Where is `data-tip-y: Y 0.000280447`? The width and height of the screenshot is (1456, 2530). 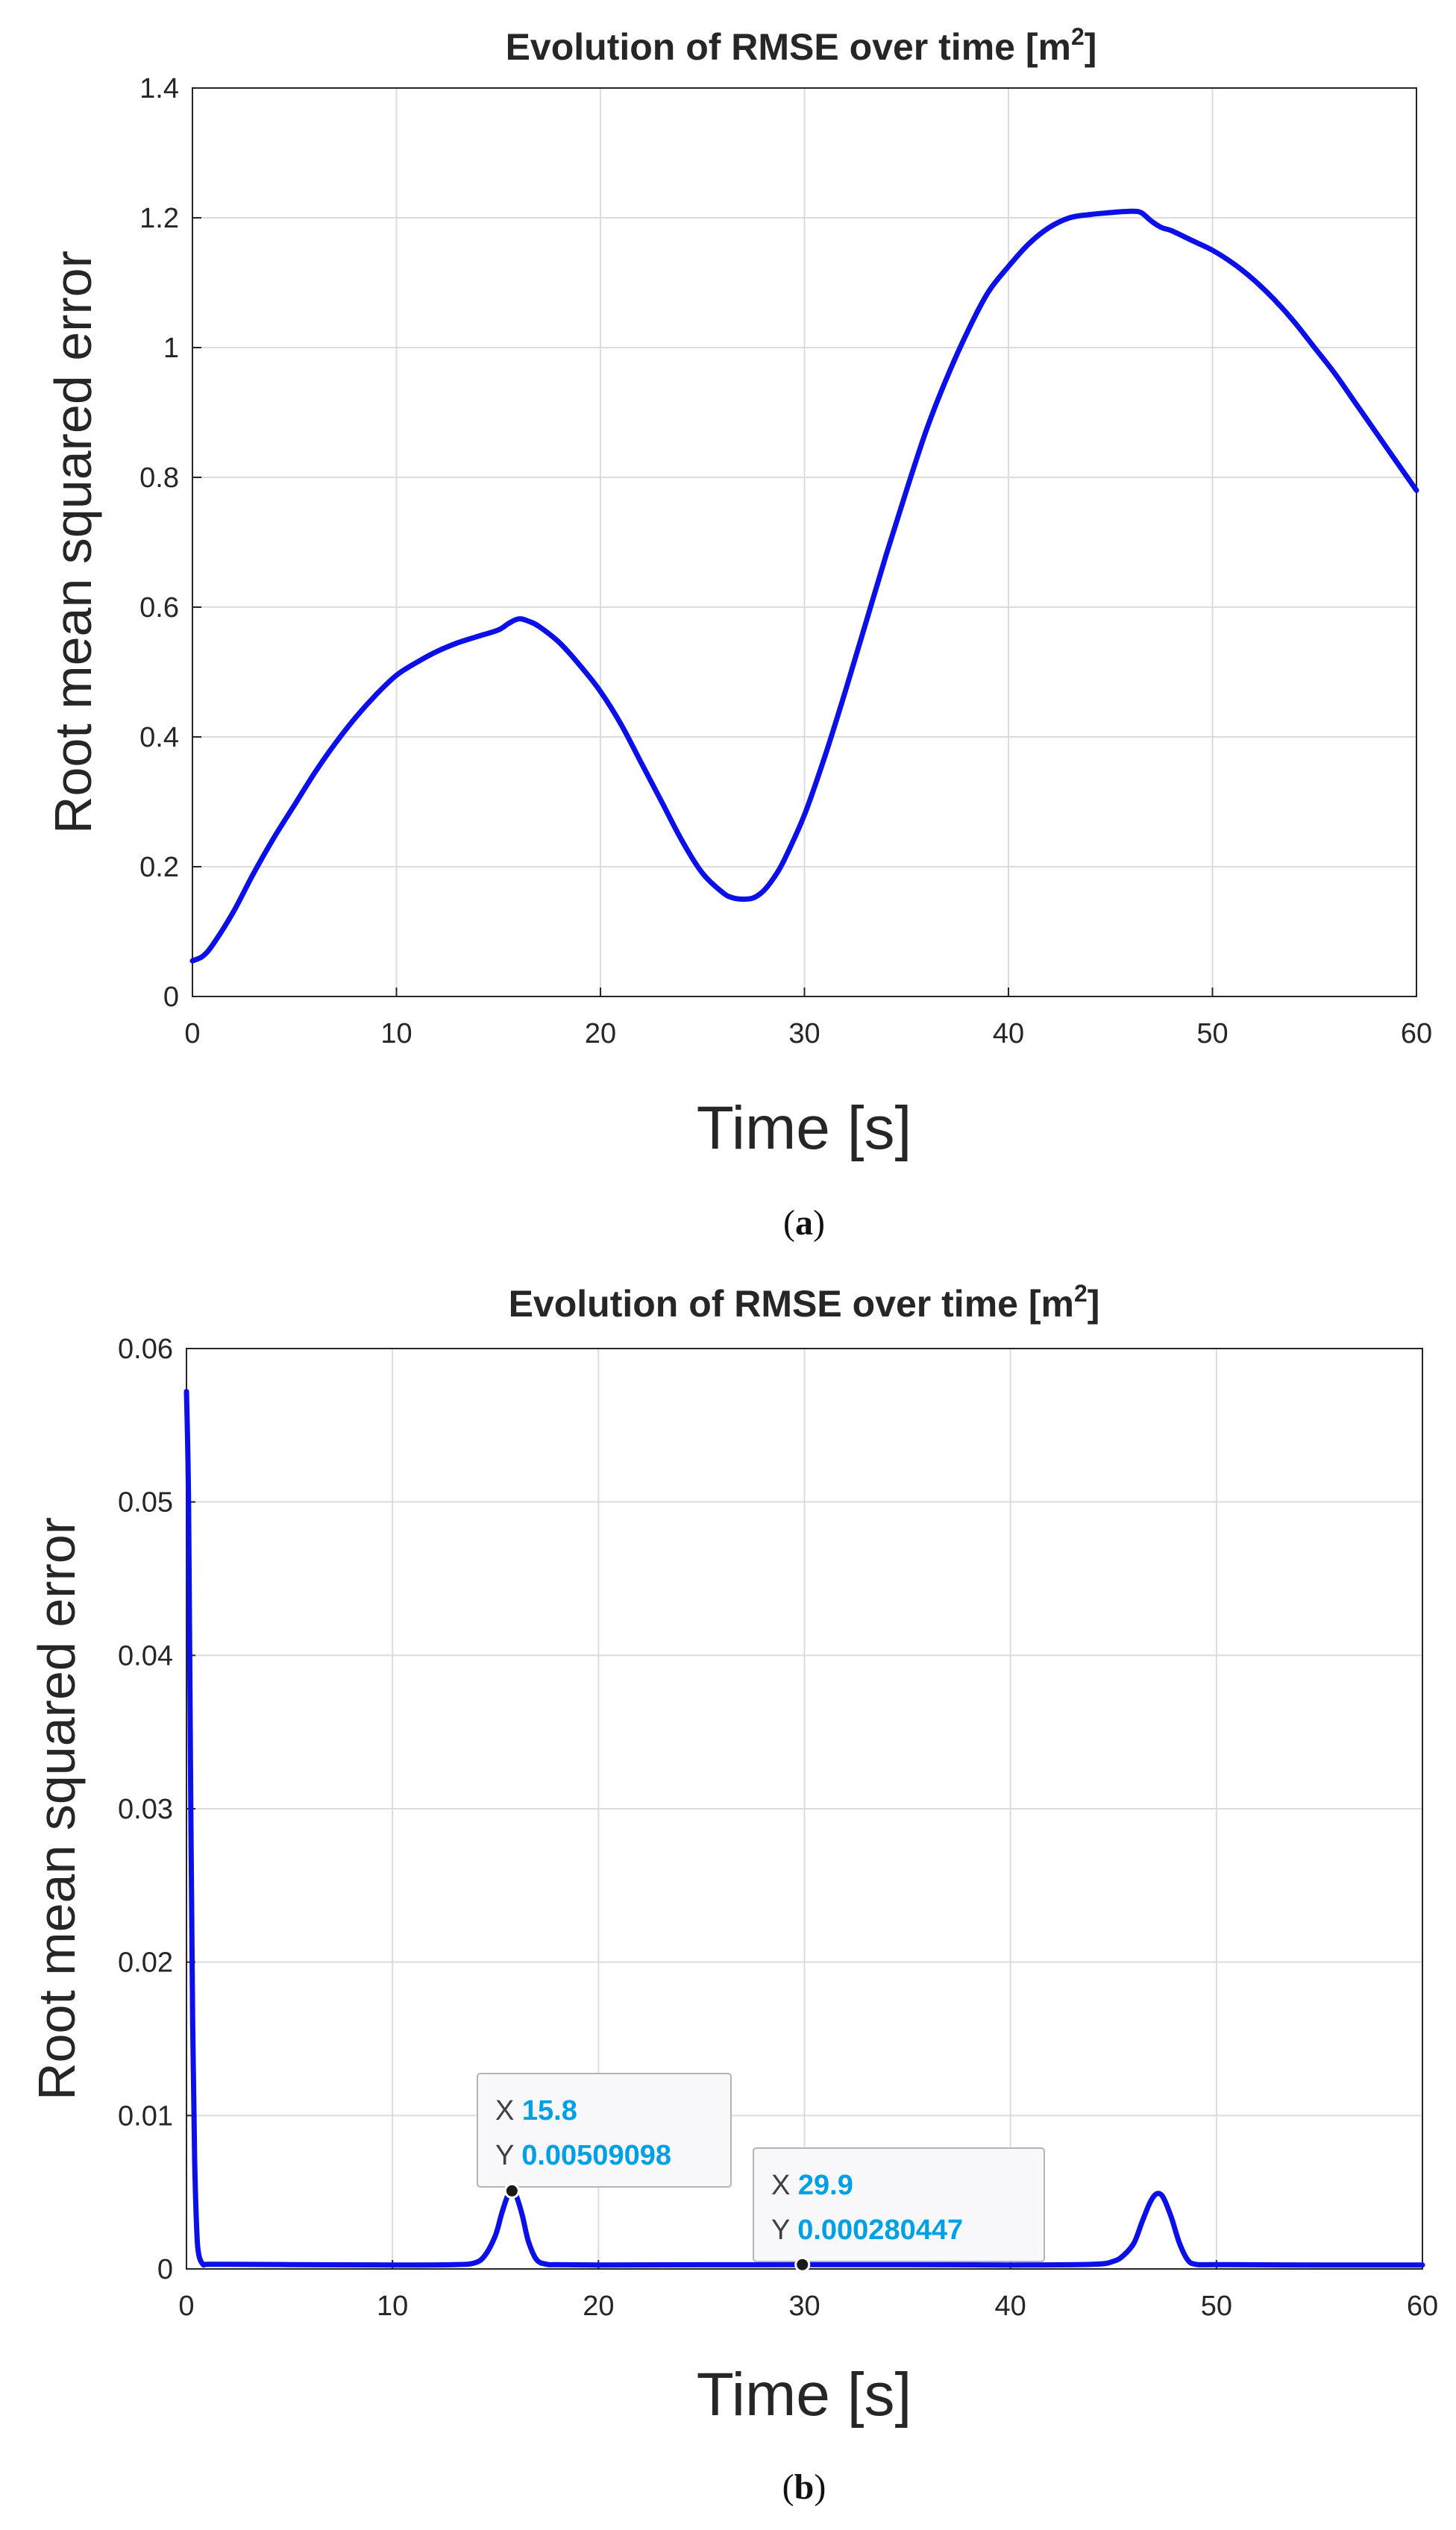 data-tip-y: Y 0.000280447 is located at coordinates (867, 2230).